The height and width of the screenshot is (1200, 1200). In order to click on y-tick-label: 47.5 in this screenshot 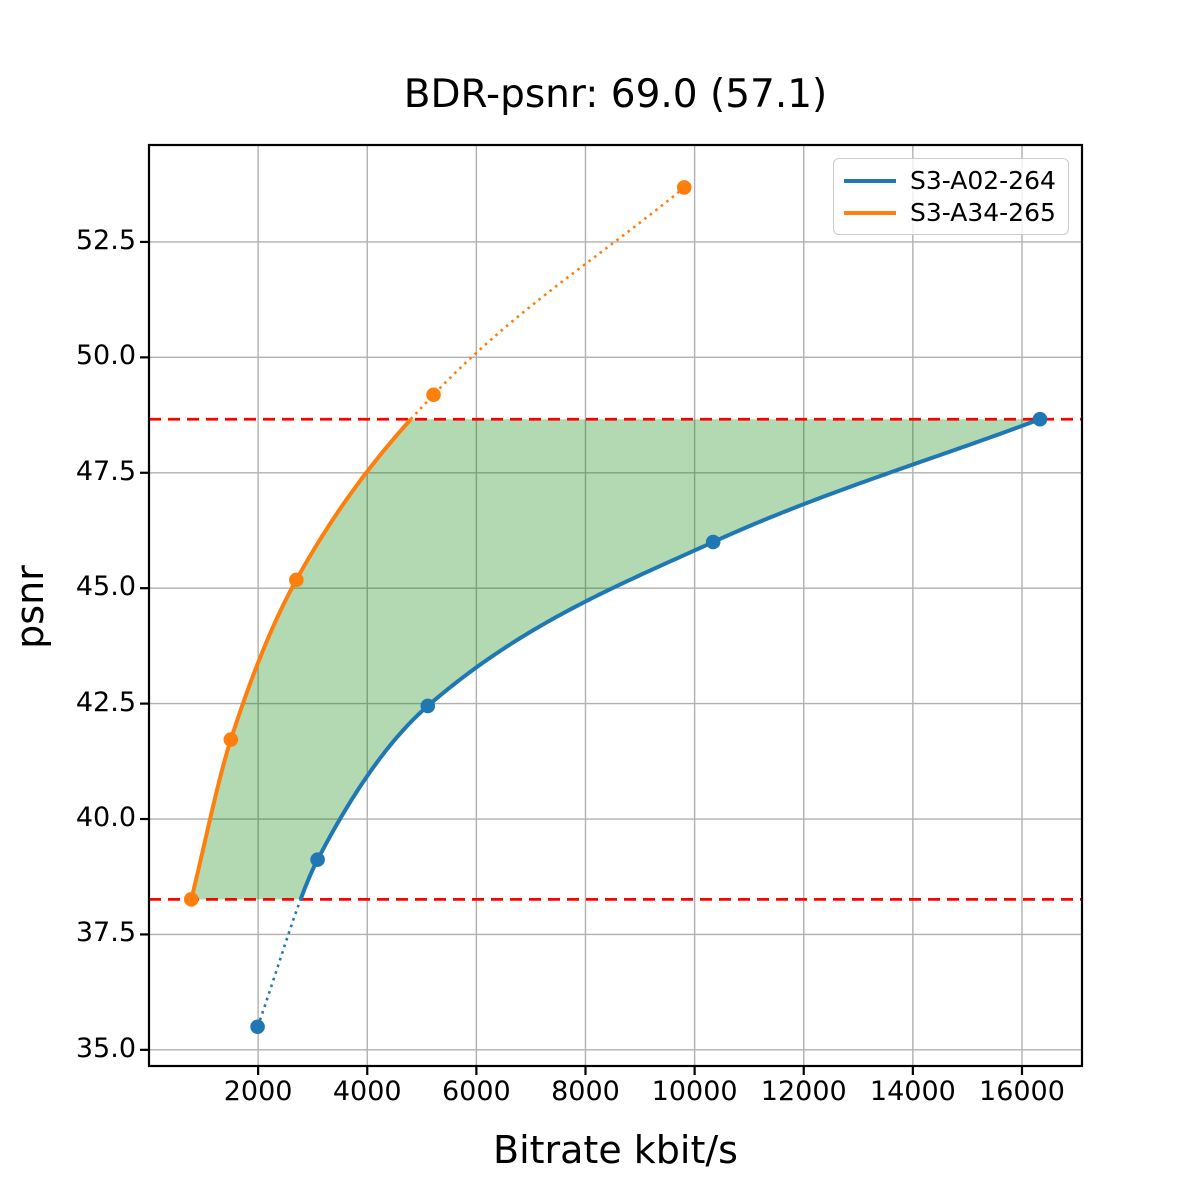, I will do `click(105, 471)`.